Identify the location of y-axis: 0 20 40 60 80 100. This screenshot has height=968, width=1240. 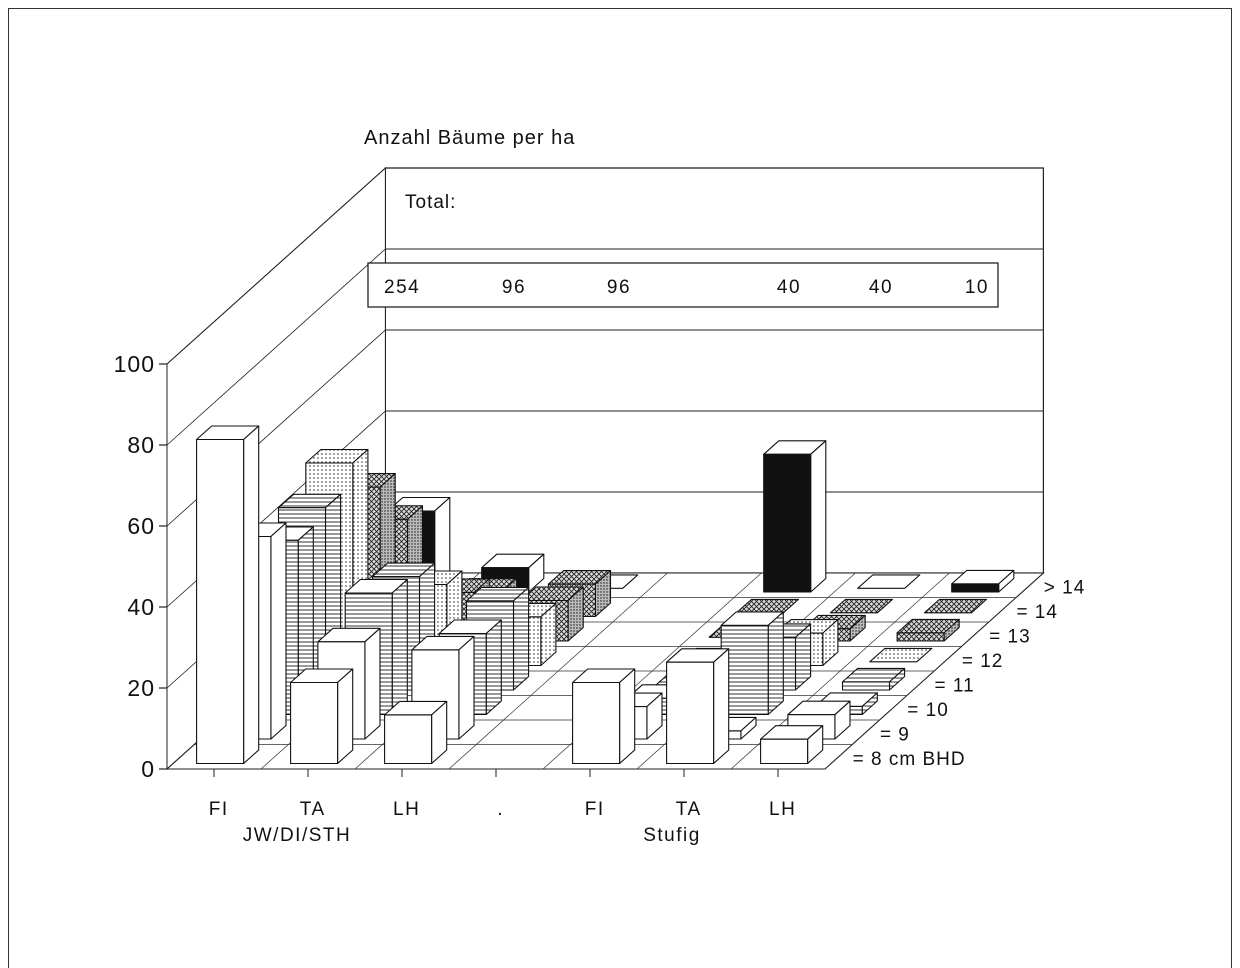
(140, 566).